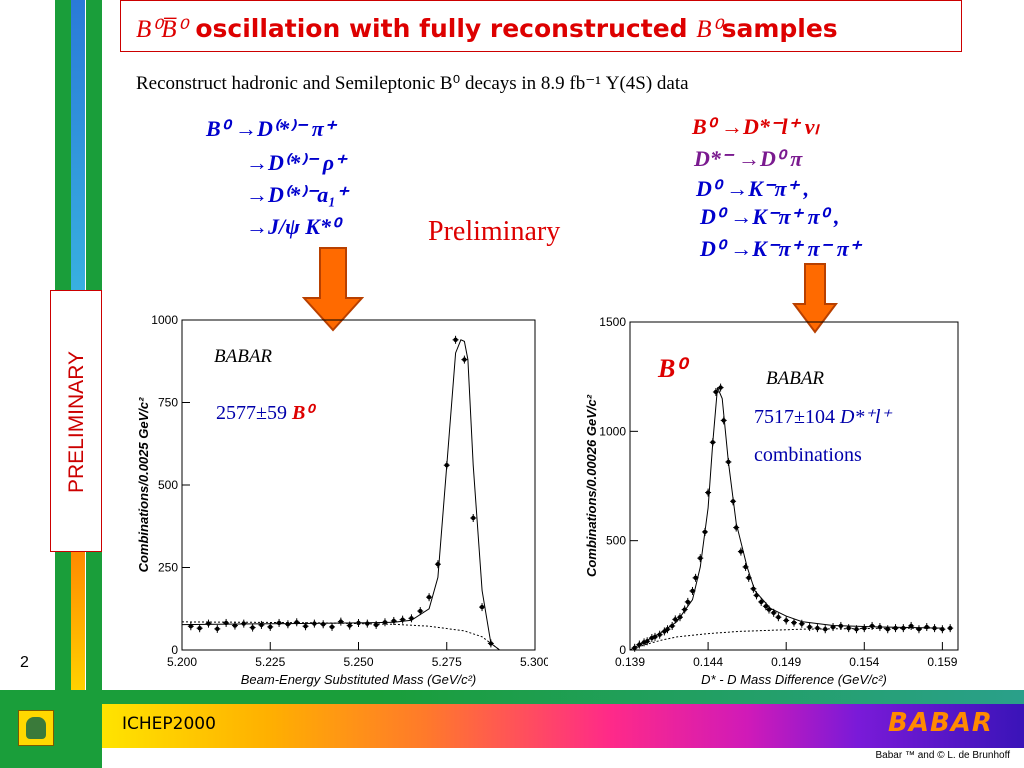 Image resolution: width=1024 pixels, height=768 pixels. I want to click on right-plot-xtick-label: 0.154, so click(864, 662).